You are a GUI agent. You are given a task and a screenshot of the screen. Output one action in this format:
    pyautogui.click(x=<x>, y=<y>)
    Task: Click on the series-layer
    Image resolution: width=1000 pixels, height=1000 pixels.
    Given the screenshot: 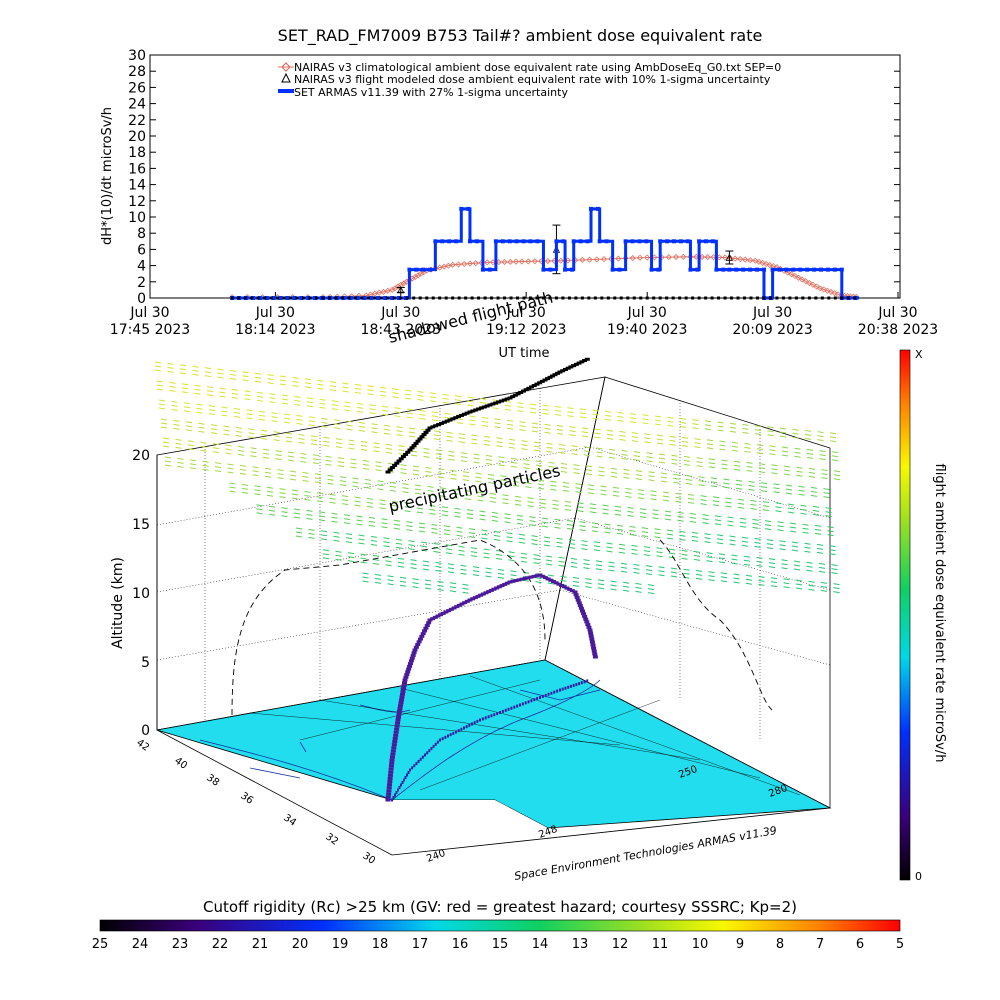 What is the action you would take?
    pyautogui.click(x=544, y=253)
    